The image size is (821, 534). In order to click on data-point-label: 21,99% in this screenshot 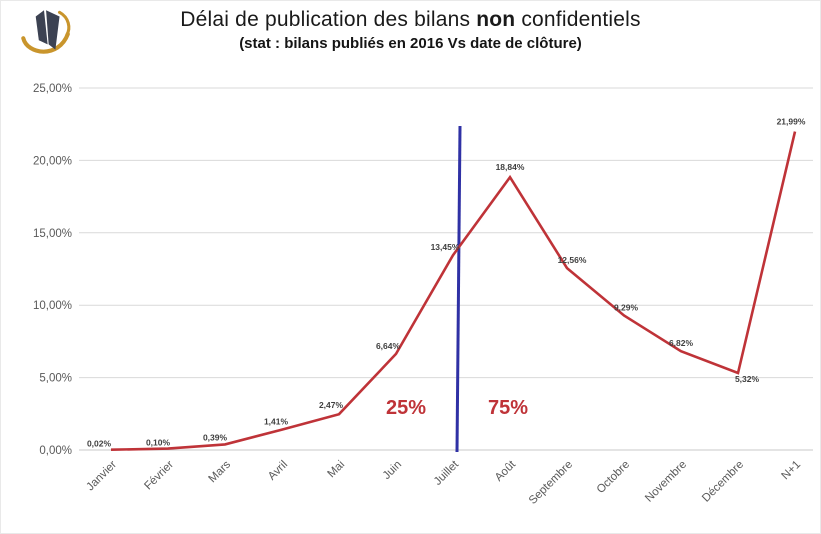, I will do `click(791, 122)`.